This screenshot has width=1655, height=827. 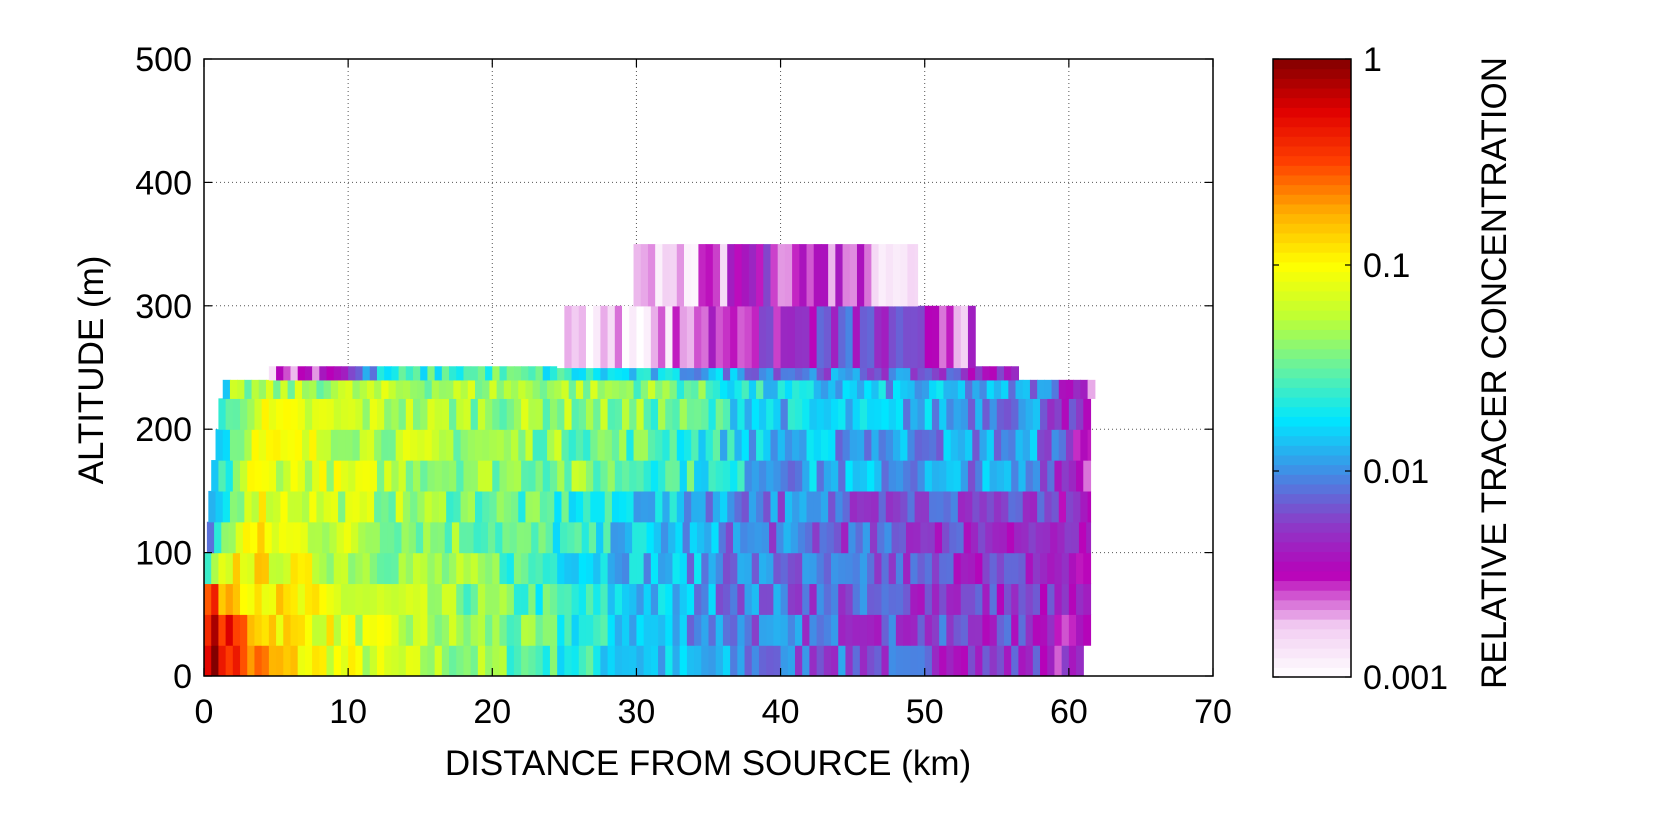 I want to click on y-tick-label: 500, so click(x=163, y=60).